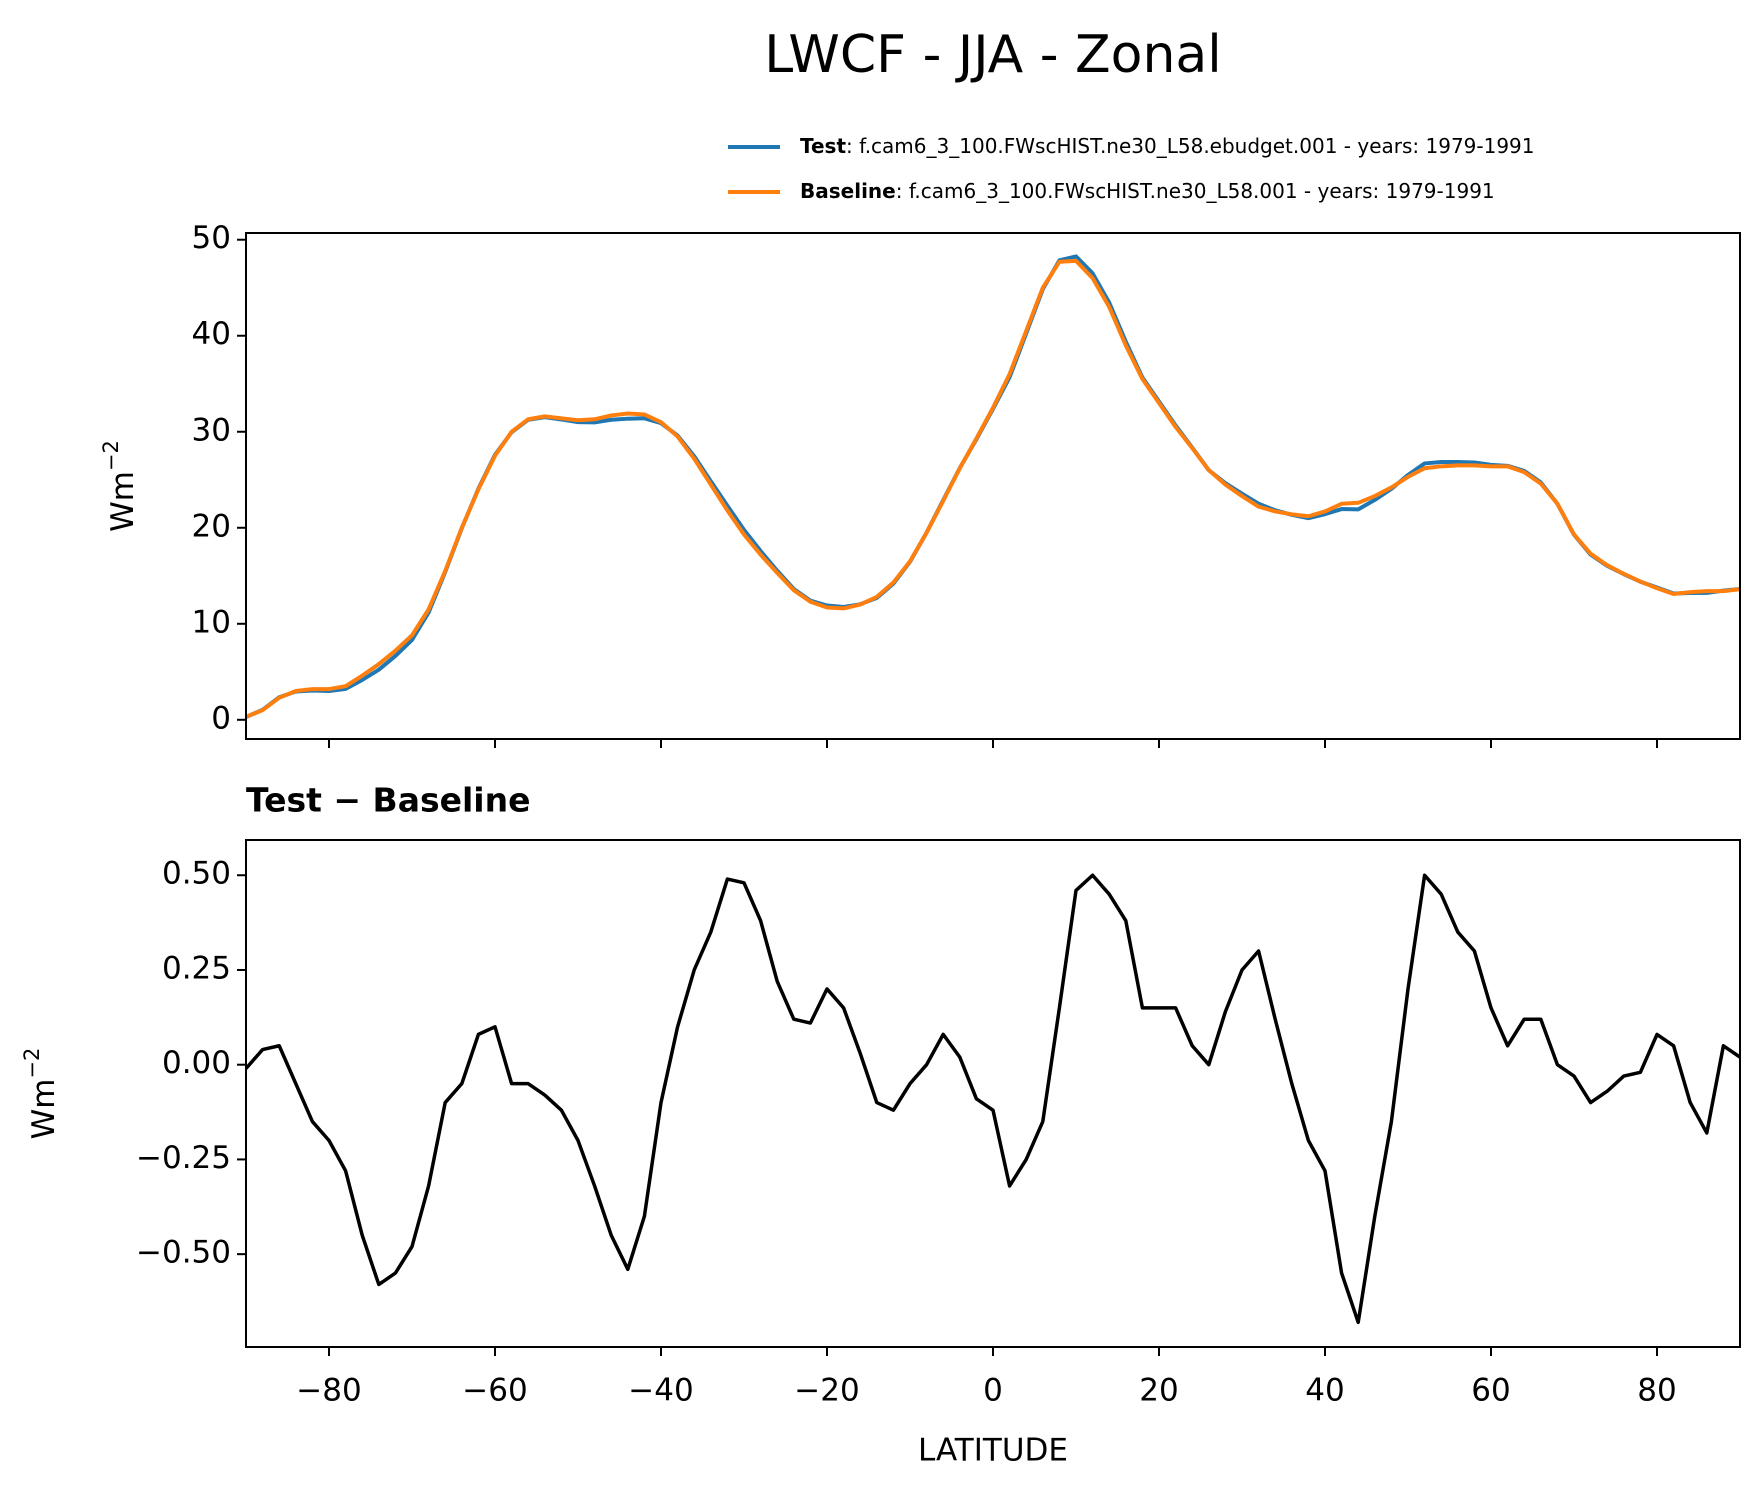 This screenshot has width=1762, height=1496. What do you see at coordinates (388, 800) in the screenshot?
I see `subplot-title: Test − Baseline` at bounding box center [388, 800].